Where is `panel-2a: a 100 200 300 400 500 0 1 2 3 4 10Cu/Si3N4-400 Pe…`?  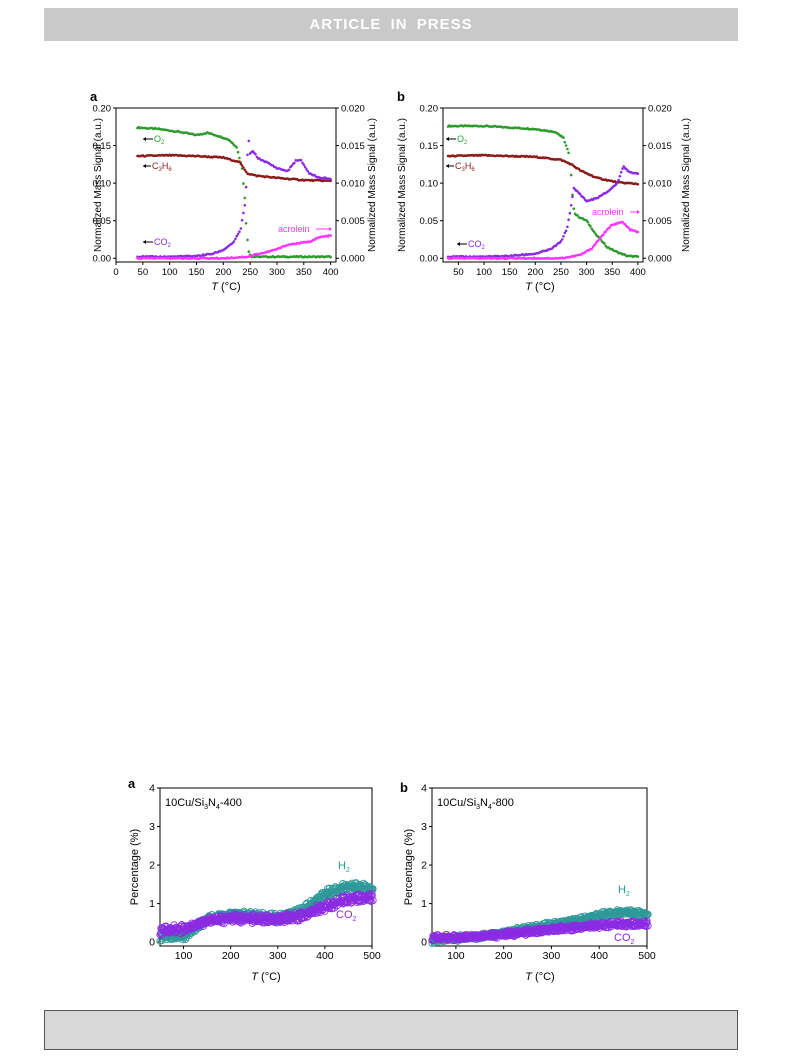
panel-2a: a 100 200 300 400 500 0 1 2 3 4 10Cu/Si3N4-400 Pe… is located at coordinates (254, 879).